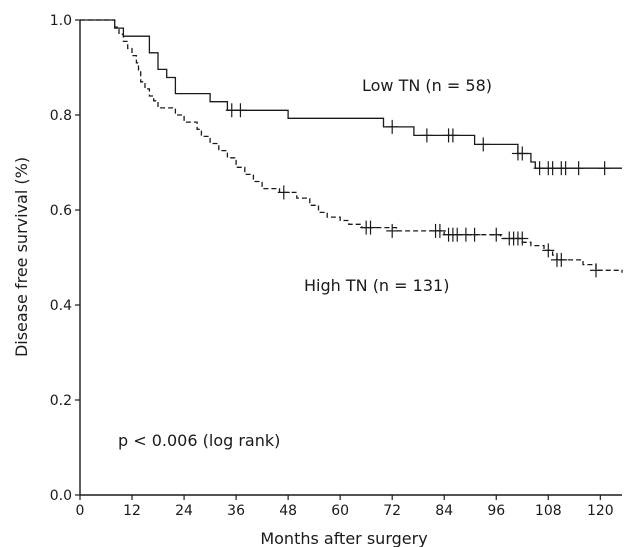  Describe the element at coordinates (61, 306) in the screenshot. I see `y-tick-label: 0.4` at that location.